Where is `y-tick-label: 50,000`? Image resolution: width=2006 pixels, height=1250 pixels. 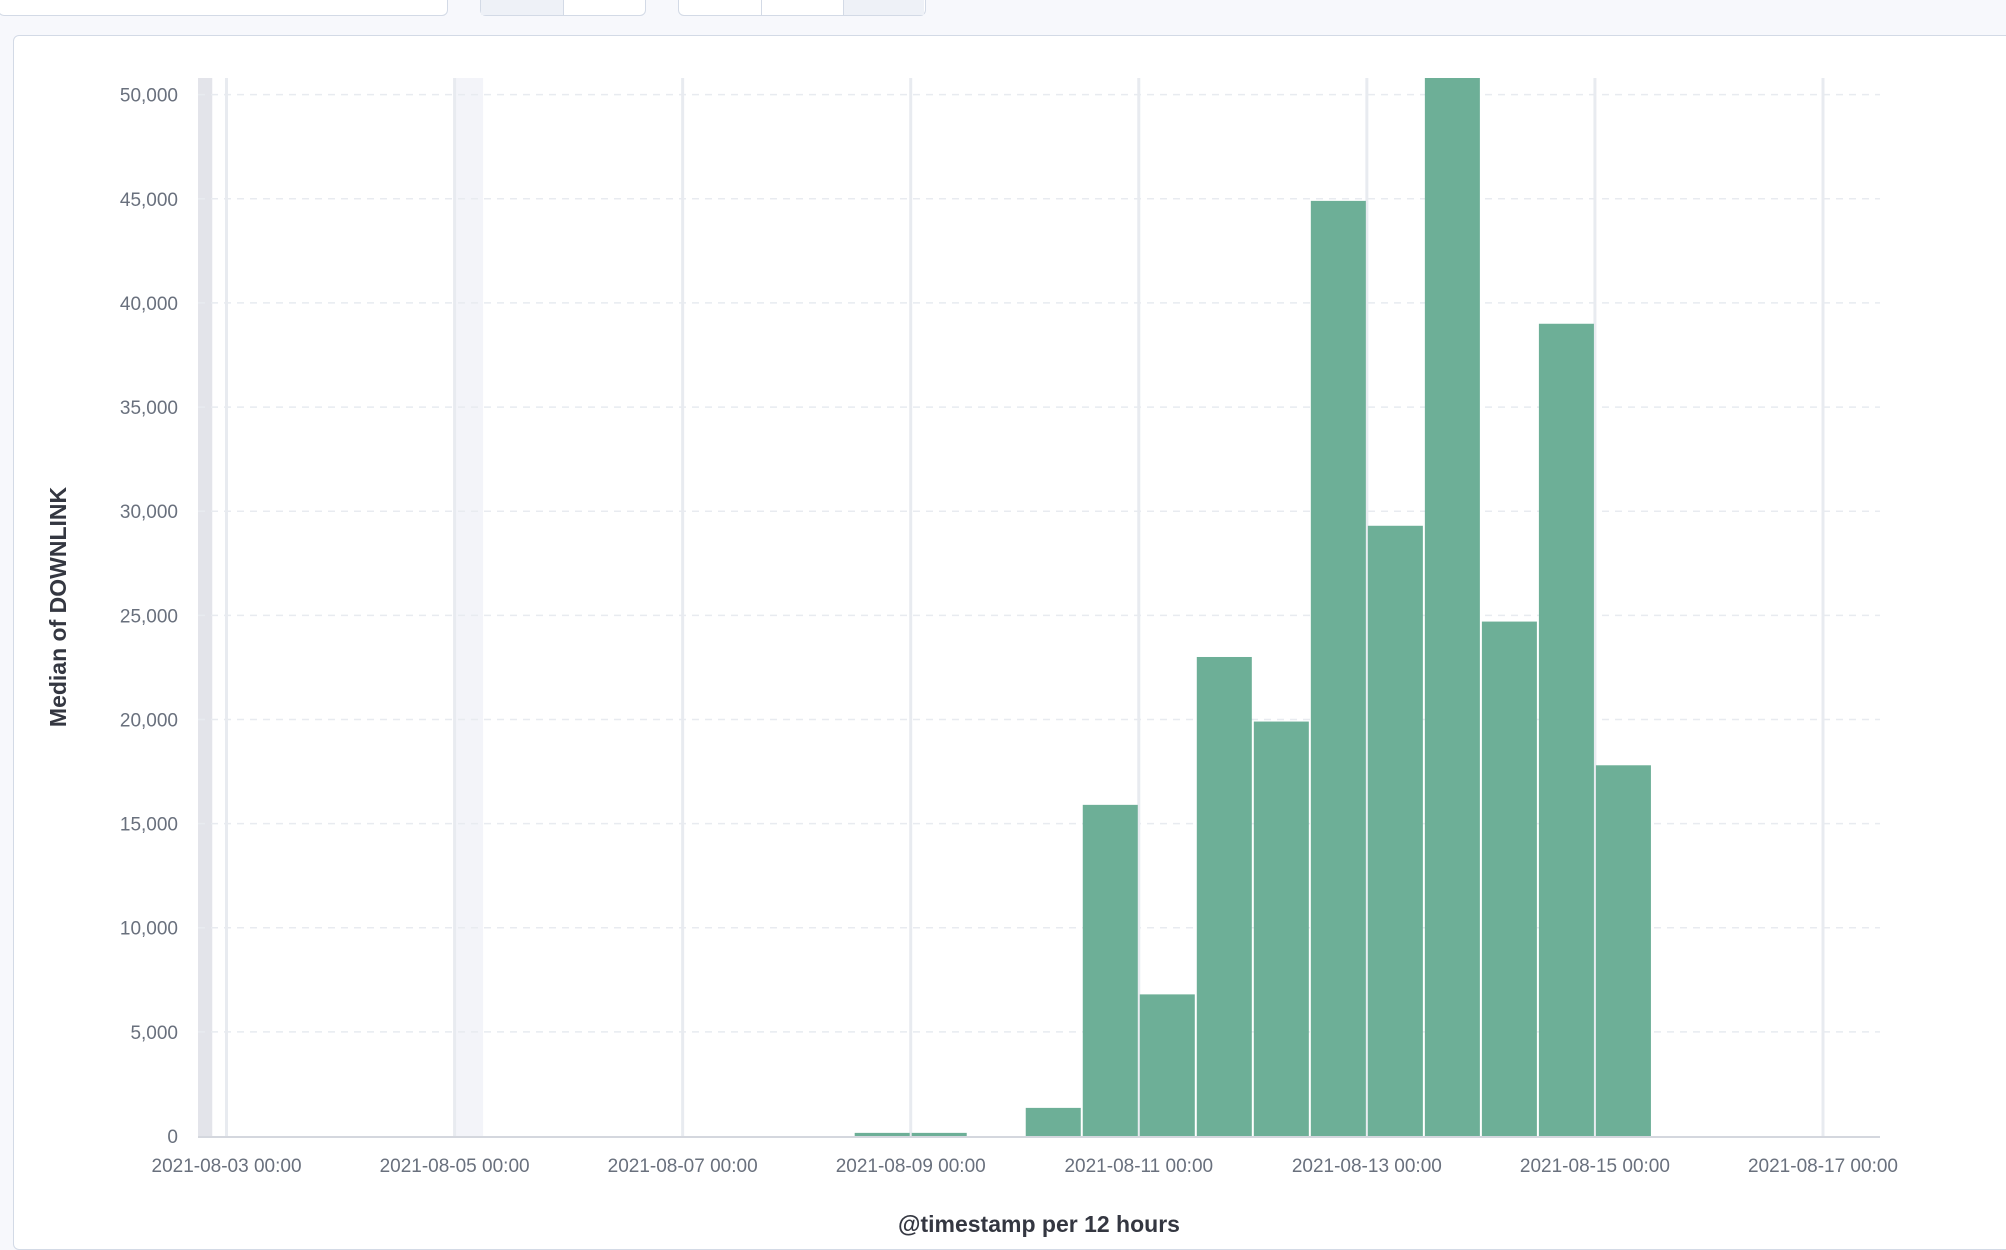 y-tick-label: 50,000 is located at coordinates (149, 96).